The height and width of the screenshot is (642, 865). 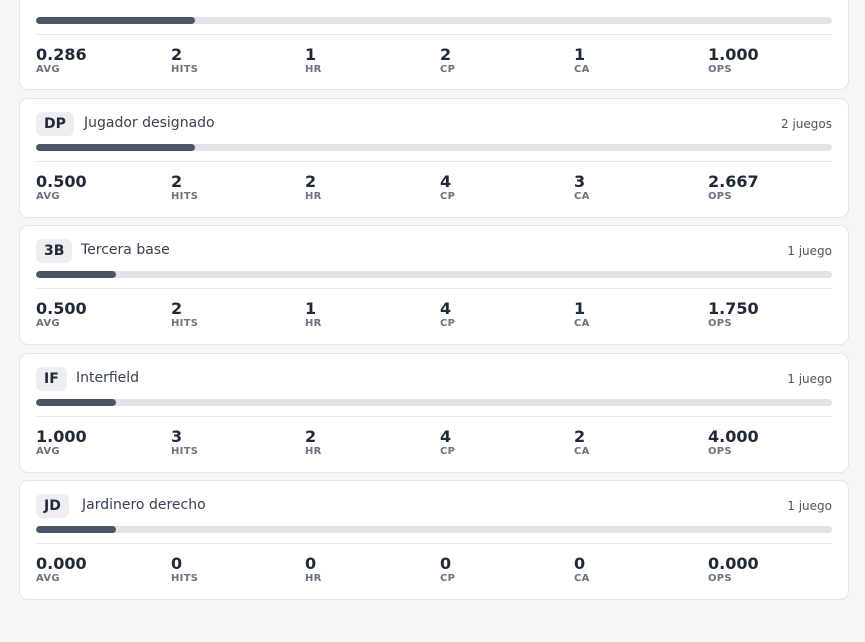 I want to click on stat-value: 0.286, so click(x=61, y=54).